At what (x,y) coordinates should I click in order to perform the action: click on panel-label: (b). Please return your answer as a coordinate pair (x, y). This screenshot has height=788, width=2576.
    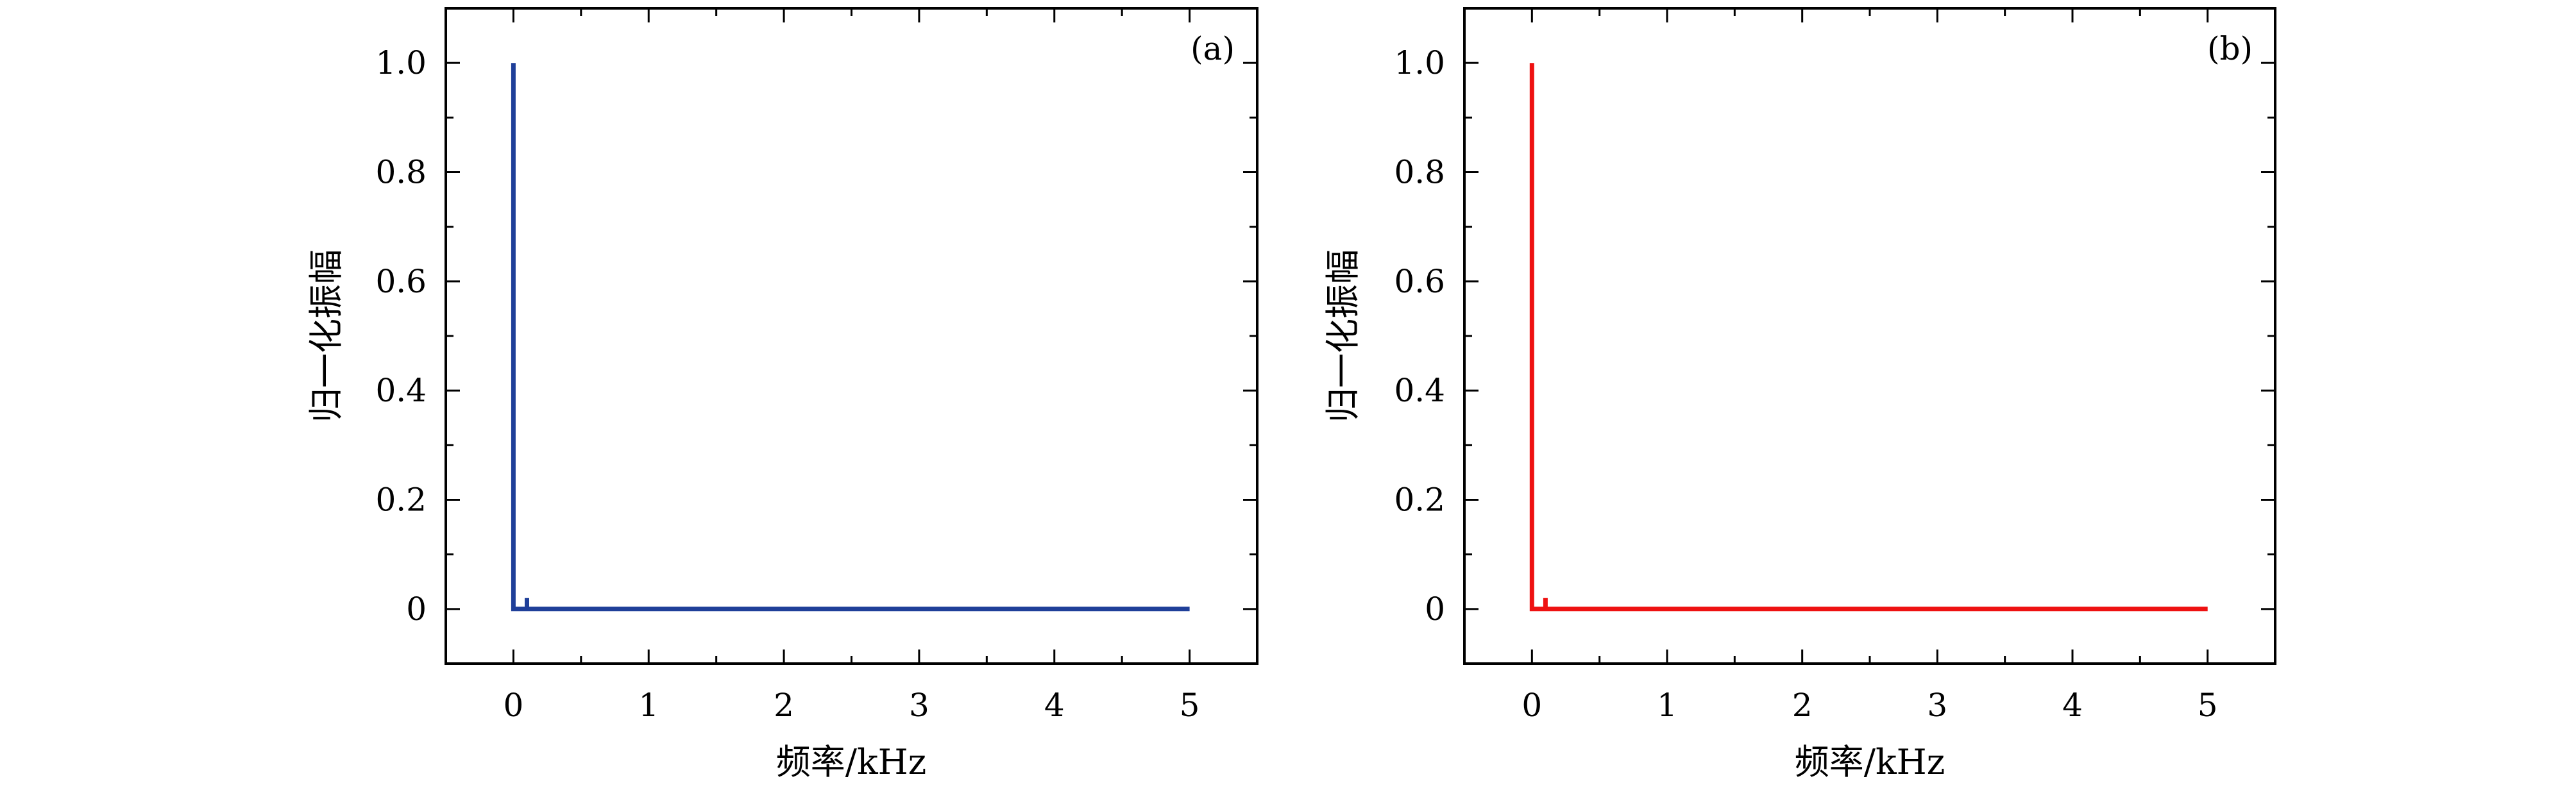
    Looking at the image, I should click on (2230, 48).